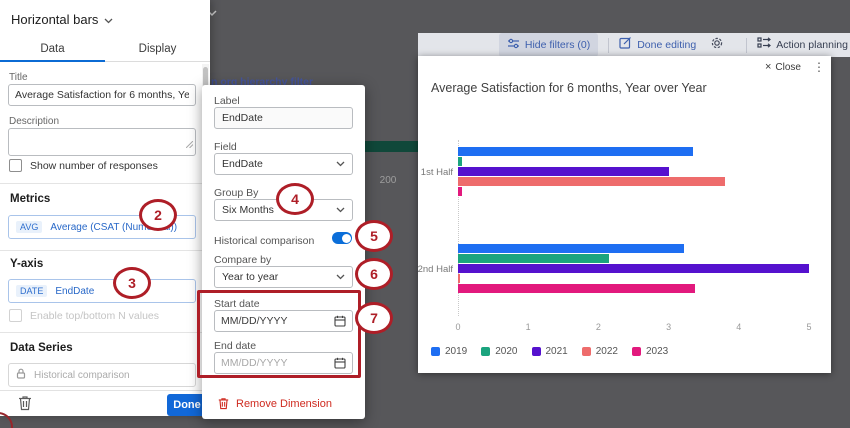 The image size is (850, 428). Describe the element at coordinates (250, 277) in the screenshot. I see `compare-by-select-value: Year to year` at that location.